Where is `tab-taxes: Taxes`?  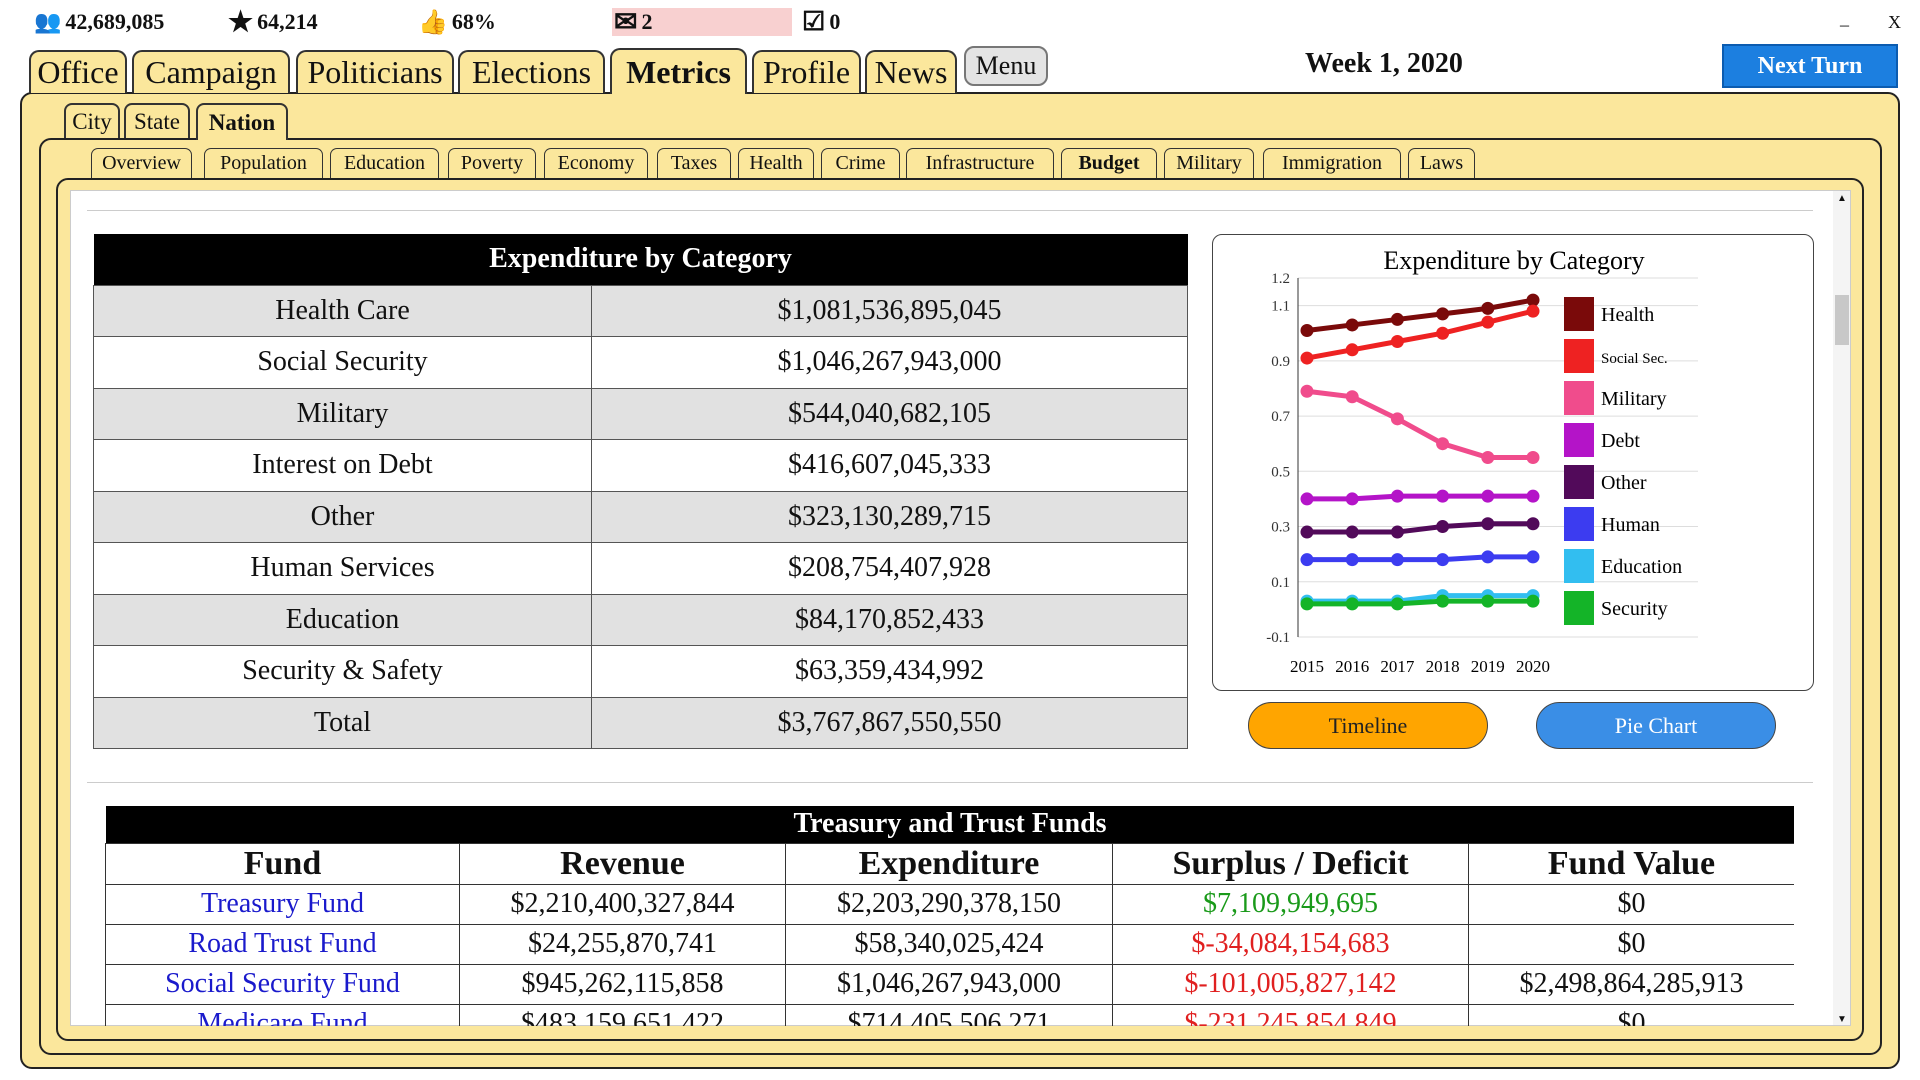 tab-taxes: Taxes is located at coordinates (694, 163).